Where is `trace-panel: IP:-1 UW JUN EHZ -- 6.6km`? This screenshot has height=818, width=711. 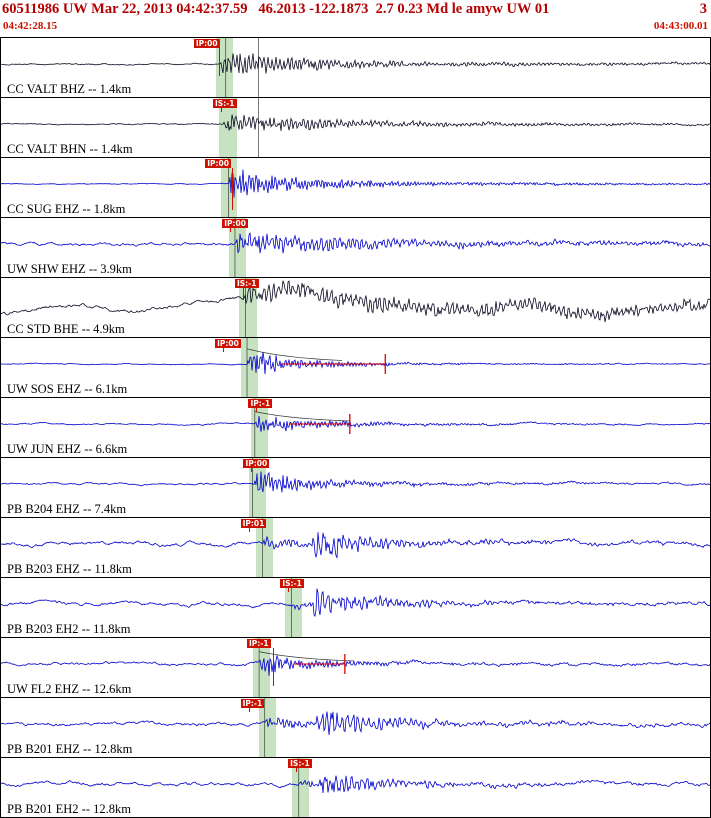
trace-panel: IP:-1 UW JUN EHZ -- 6.6km is located at coordinates (355, 428).